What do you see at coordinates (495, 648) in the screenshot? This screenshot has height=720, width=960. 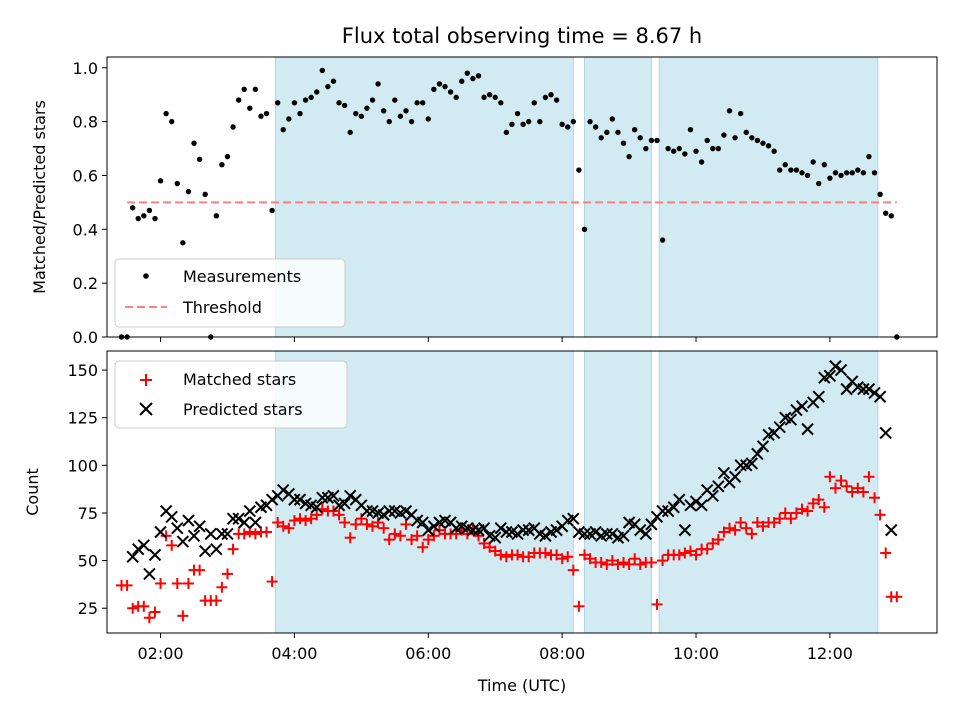 I see `bottom-x-ticks: 02:00 04:00 06:00 08:00 10:00 12:00` at bounding box center [495, 648].